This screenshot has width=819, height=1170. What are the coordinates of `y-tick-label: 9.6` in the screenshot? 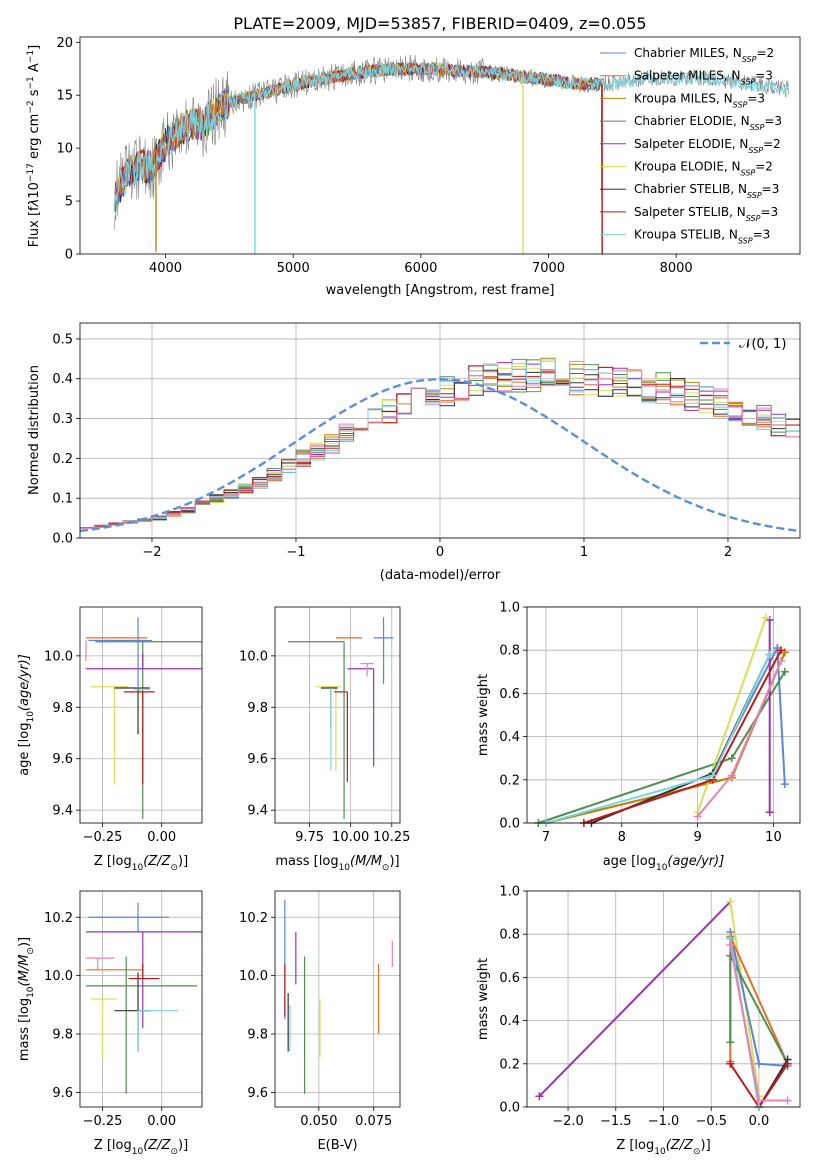 It's located at (62, 759).